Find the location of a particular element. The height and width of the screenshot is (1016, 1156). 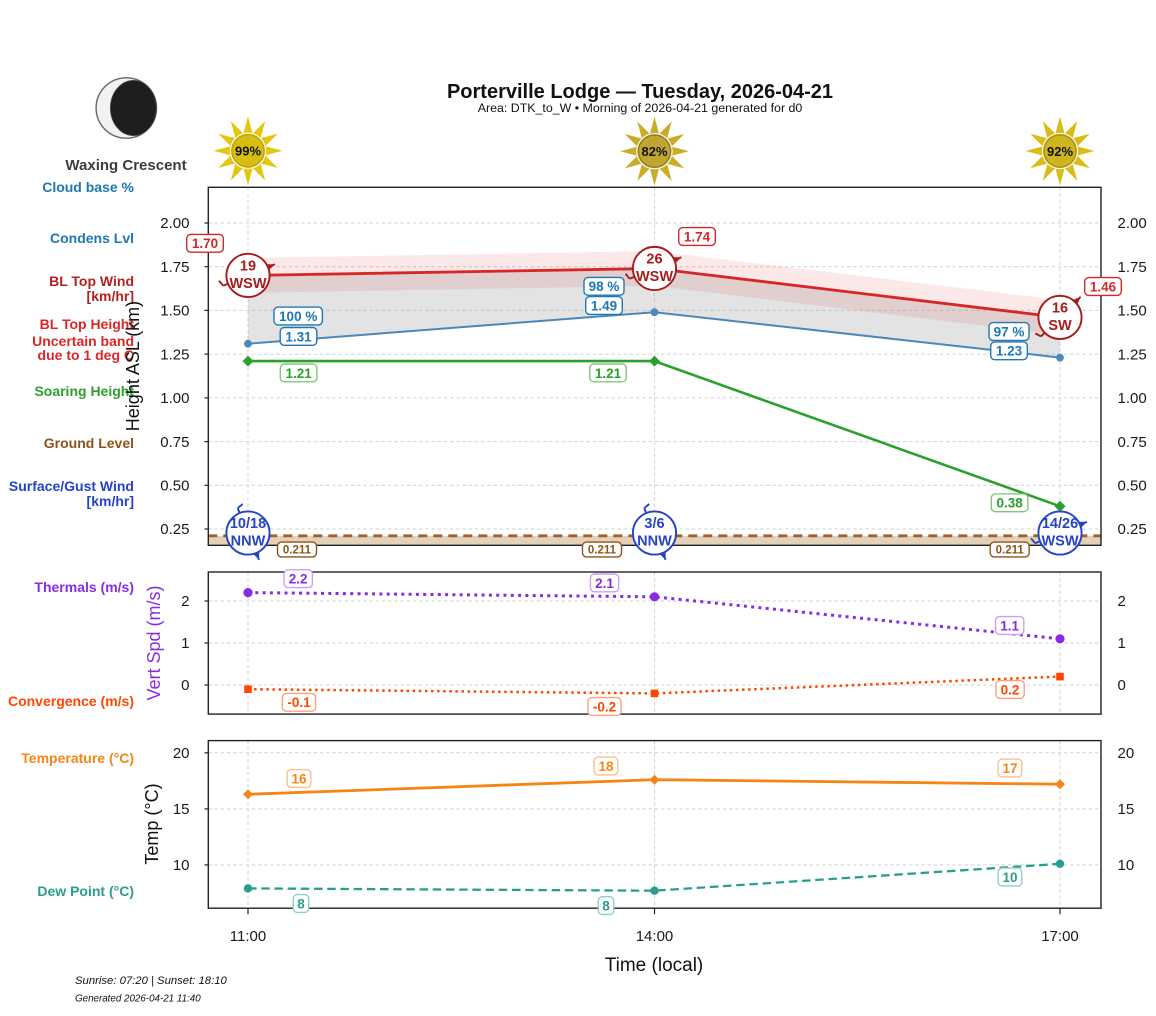

svg-text: 14:00 is located at coordinates (655, 936).